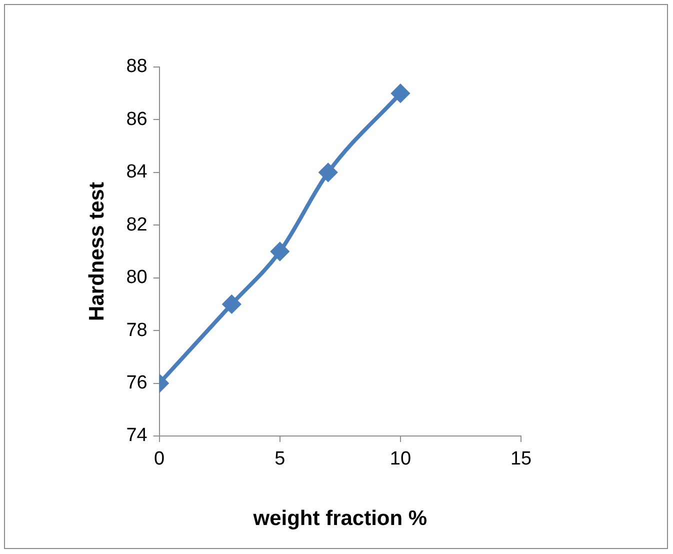 The width and height of the screenshot is (673, 554). I want to click on y-tick-label: 76, so click(137, 383).